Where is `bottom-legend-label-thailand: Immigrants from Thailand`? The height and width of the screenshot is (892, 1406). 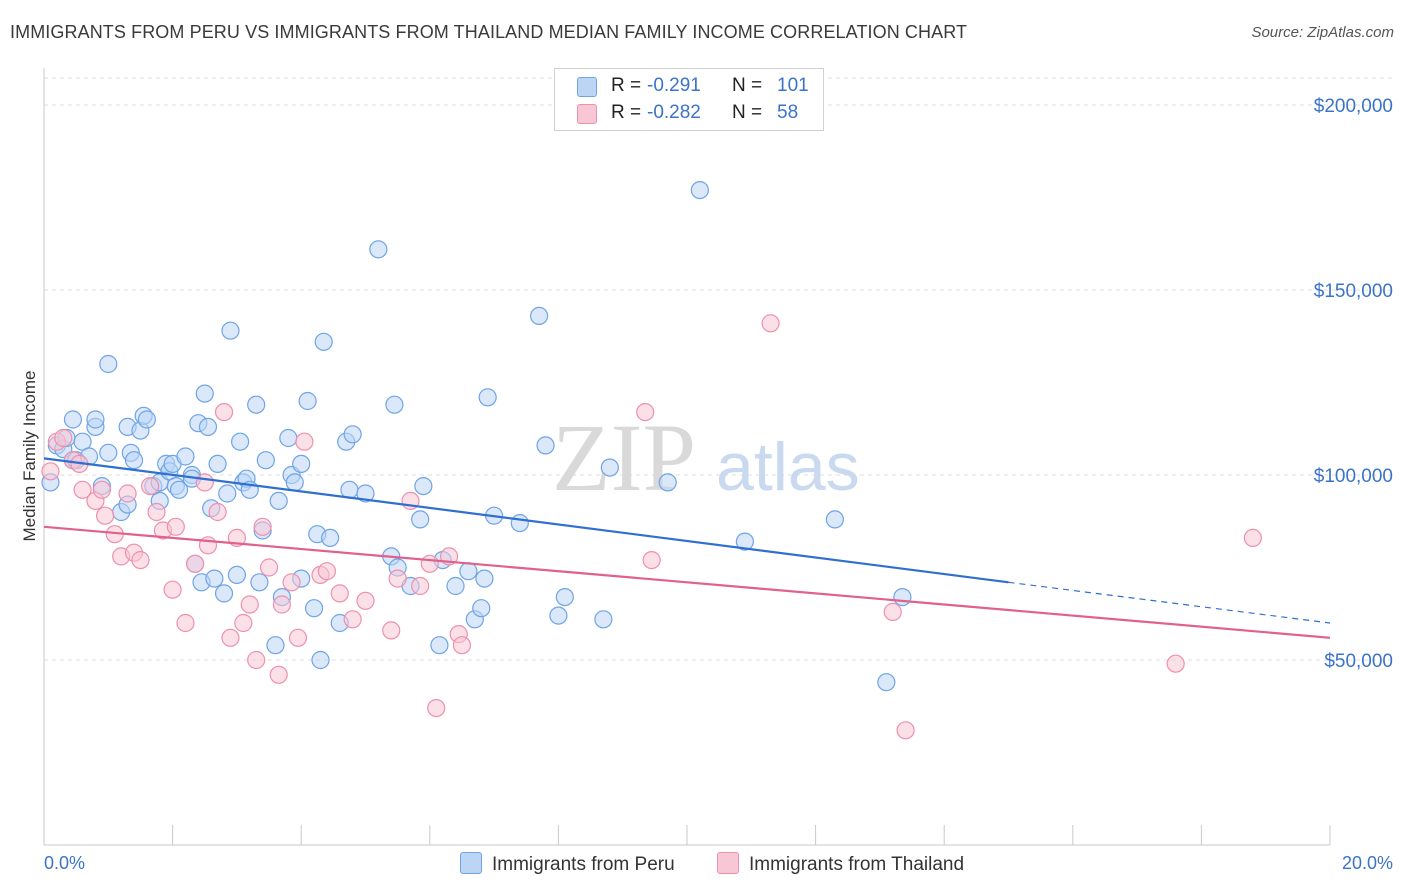 bottom-legend-label-thailand: Immigrants from Thailand is located at coordinates (857, 864).